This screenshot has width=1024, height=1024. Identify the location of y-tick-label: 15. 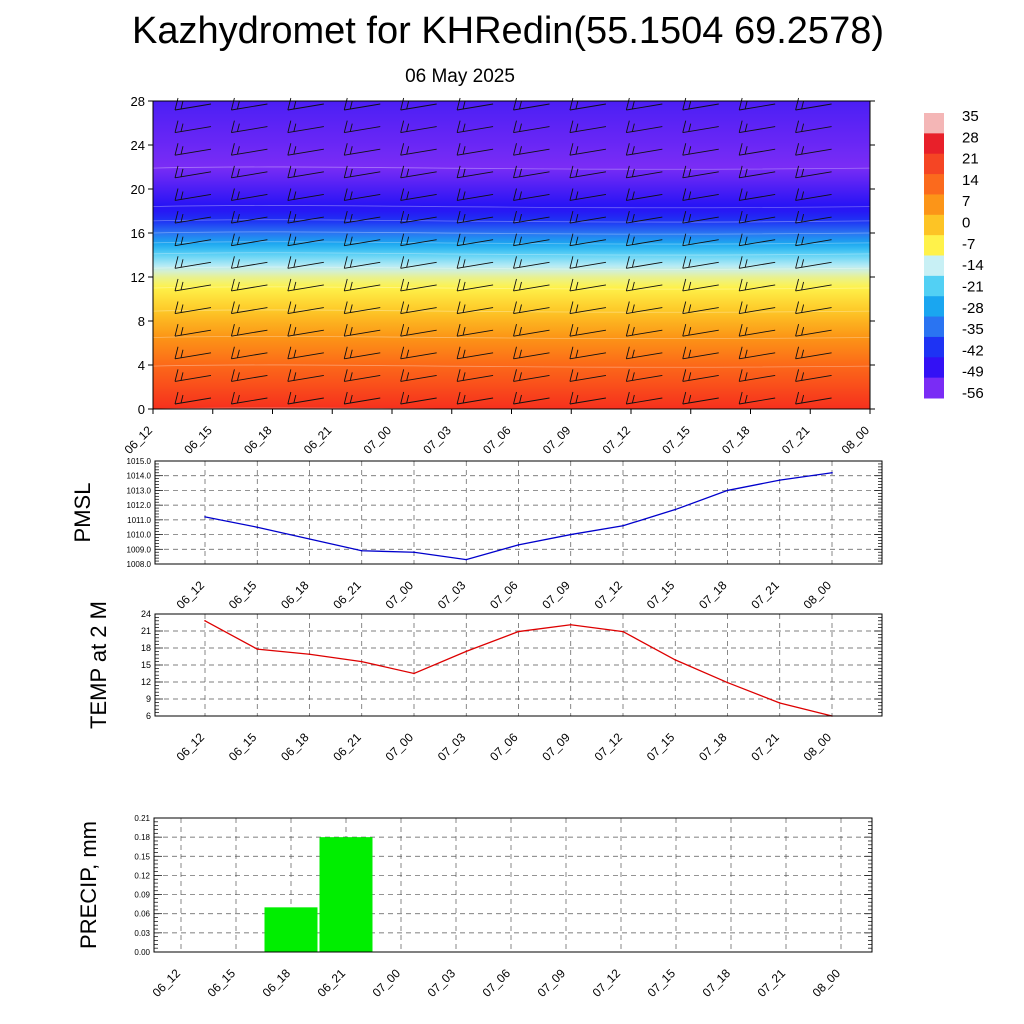
(146, 665).